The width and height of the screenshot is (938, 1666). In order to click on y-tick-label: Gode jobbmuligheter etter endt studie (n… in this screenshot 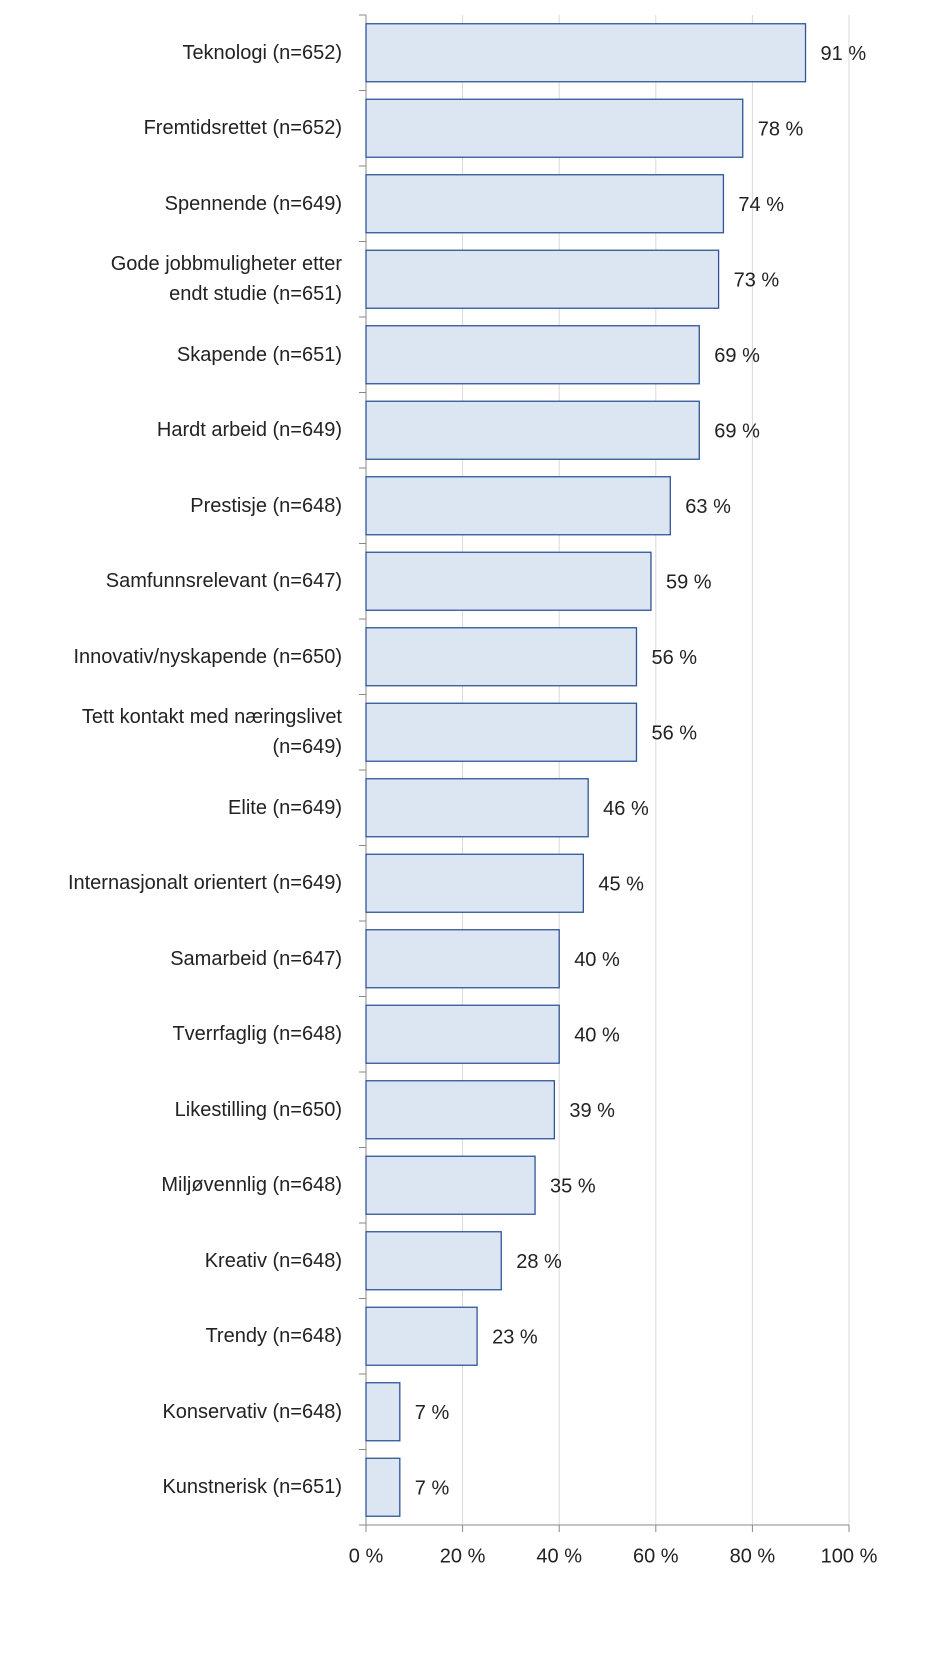, I will do `click(226, 279)`.